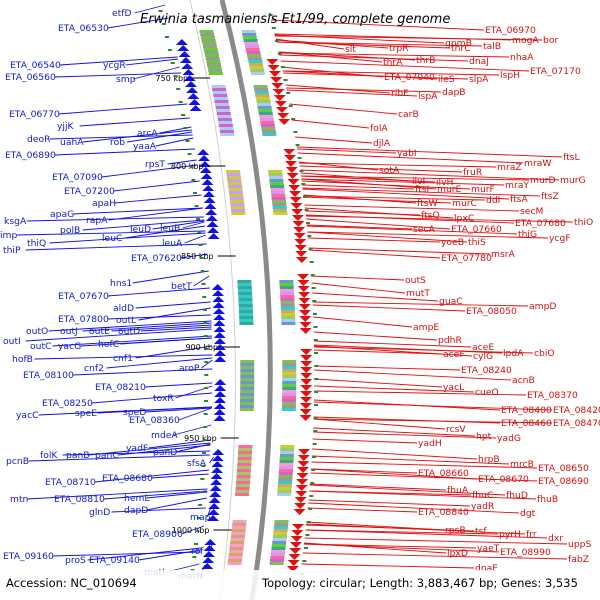  Describe the element at coordinates (484, 436) in the screenshot. I see `reverse-gene-label: hpt` at that location.